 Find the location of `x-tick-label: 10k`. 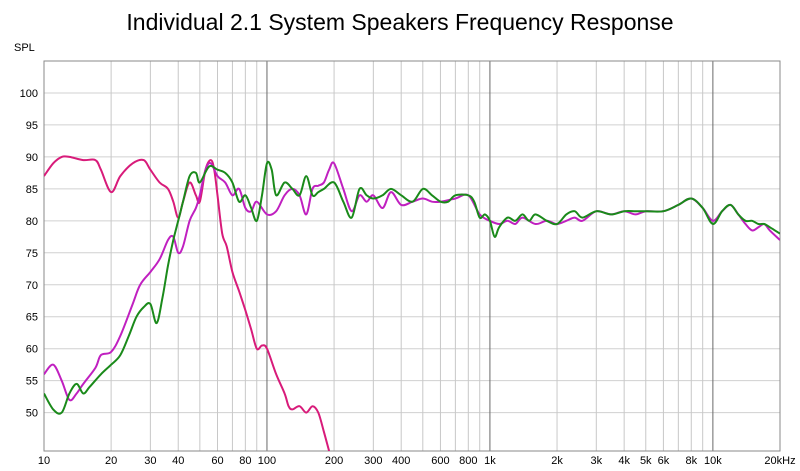

x-tick-label: 10k is located at coordinates (713, 461).